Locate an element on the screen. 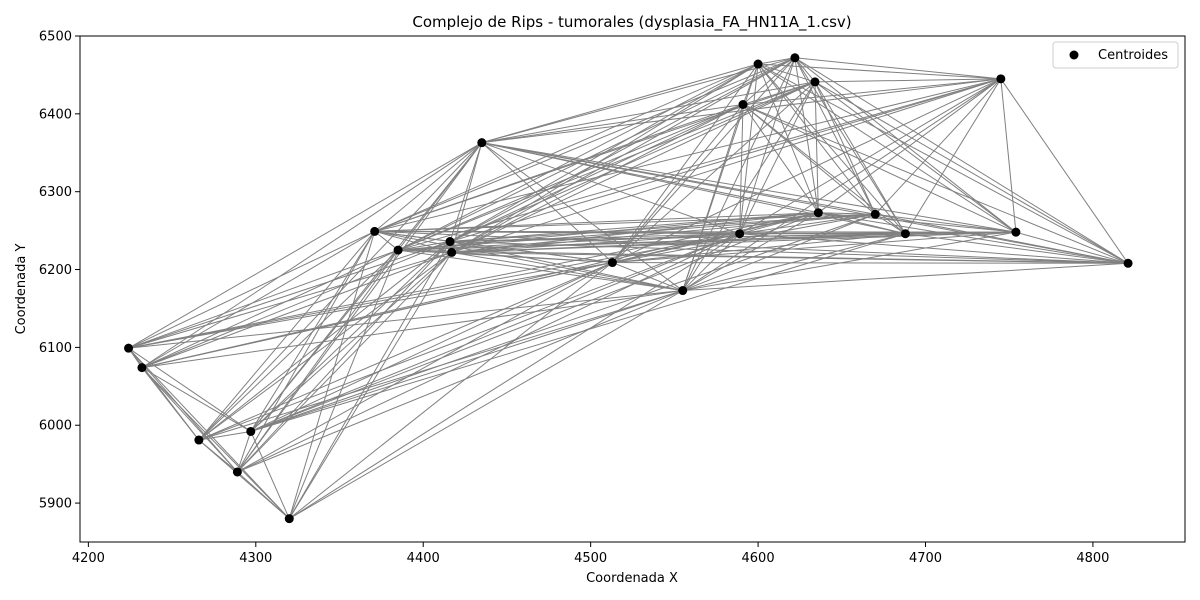 The image size is (1200, 600). x-tick-label: 4200 is located at coordinates (88, 558).